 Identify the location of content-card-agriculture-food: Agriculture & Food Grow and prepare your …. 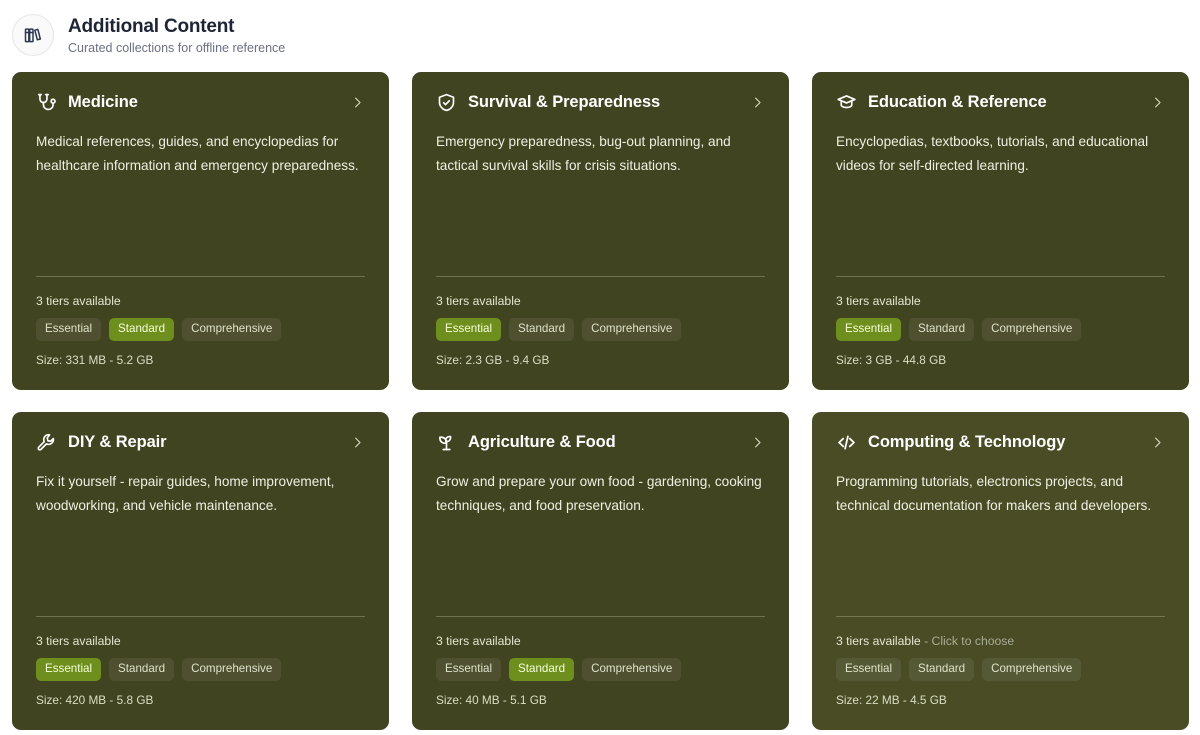
(600, 571).